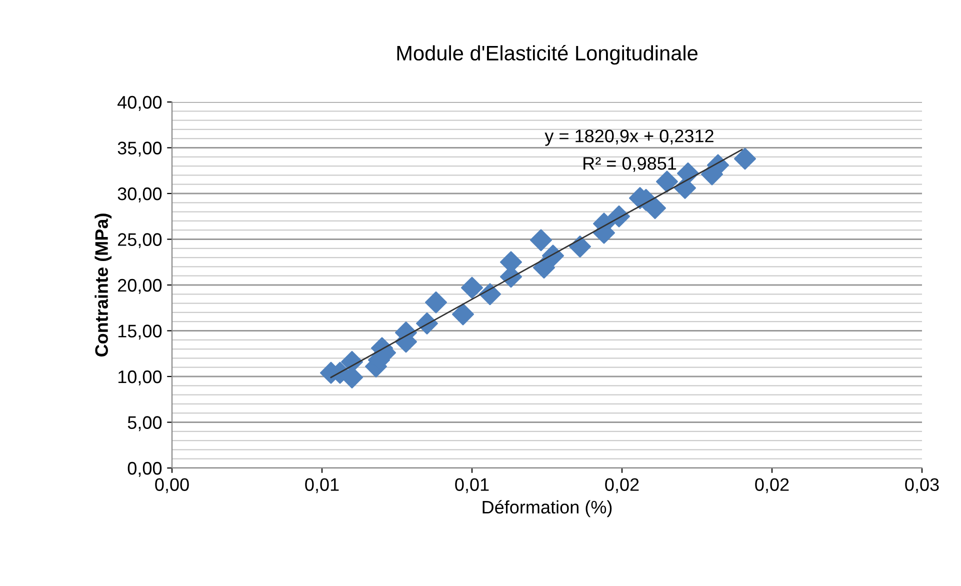  I want to click on y-tick-label: 20,00, so click(140, 286).